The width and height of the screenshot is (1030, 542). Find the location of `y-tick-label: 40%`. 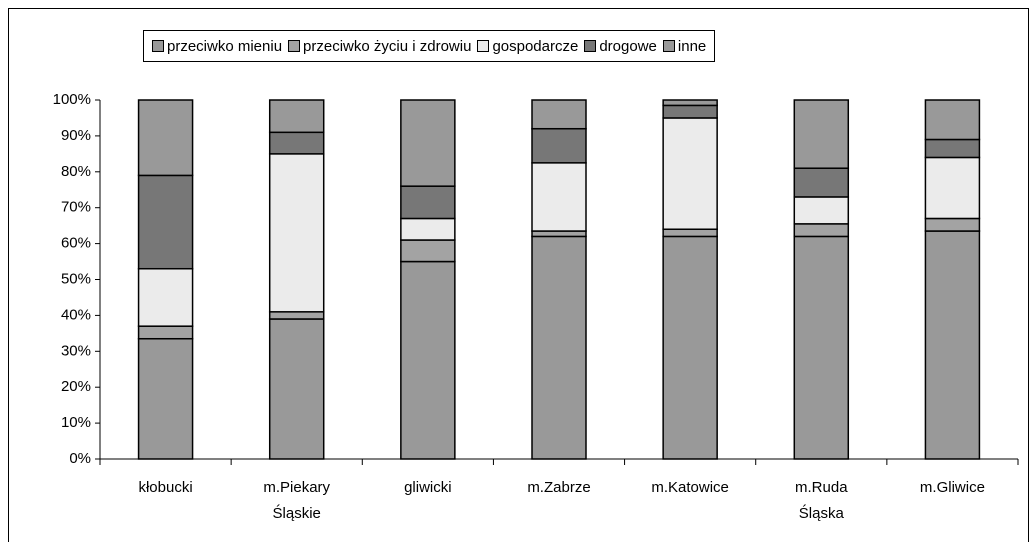

y-tick-label: 40% is located at coordinates (76, 314).